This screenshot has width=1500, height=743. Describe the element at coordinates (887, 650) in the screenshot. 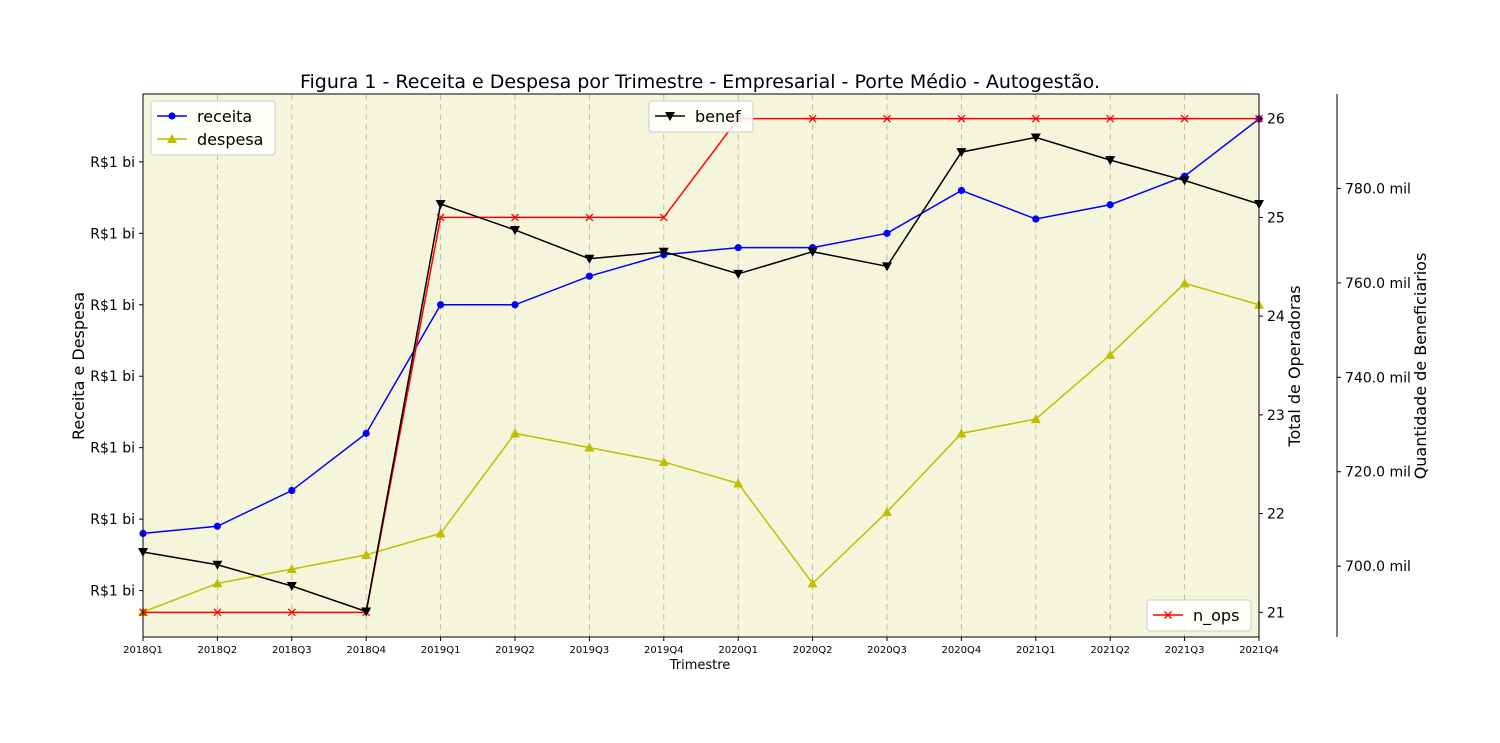

I see `x-tick-label: 2020Q3` at that location.